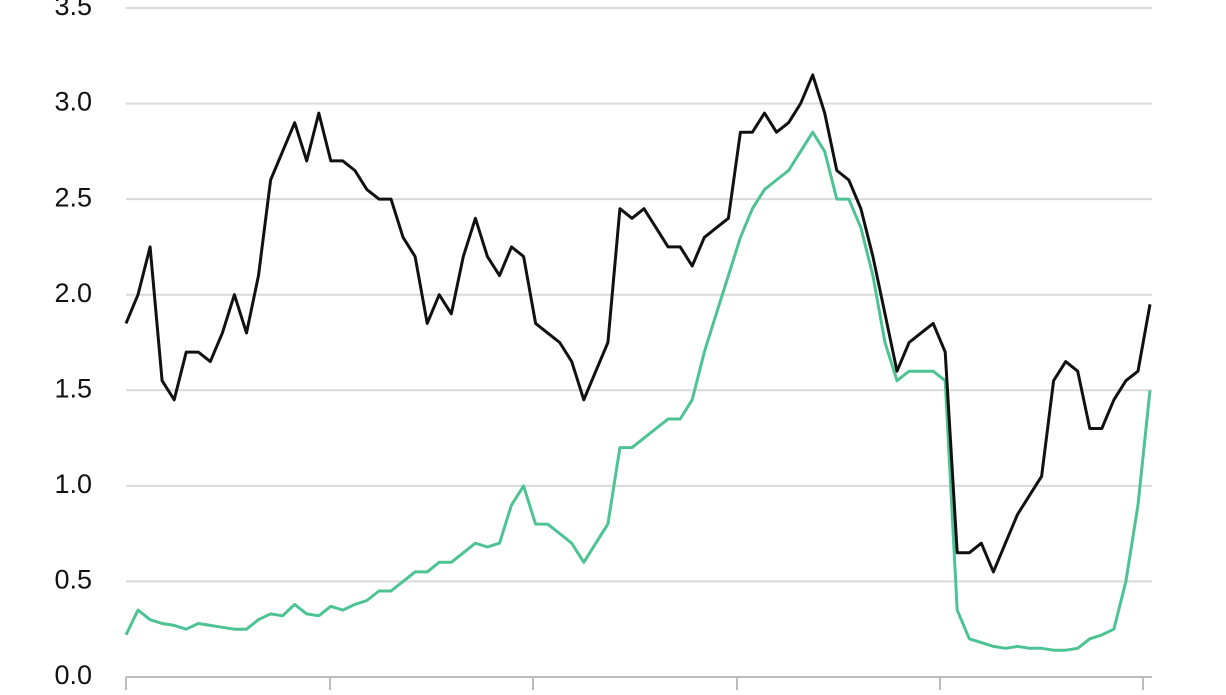 The height and width of the screenshot is (695, 1226). Describe the element at coordinates (73, 10) in the screenshot. I see `y-tick-label: 3.5` at that location.